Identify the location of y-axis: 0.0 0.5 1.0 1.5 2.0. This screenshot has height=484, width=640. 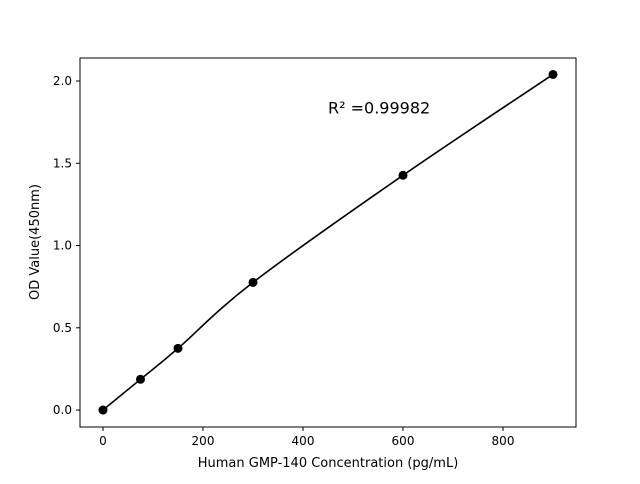
(66, 245).